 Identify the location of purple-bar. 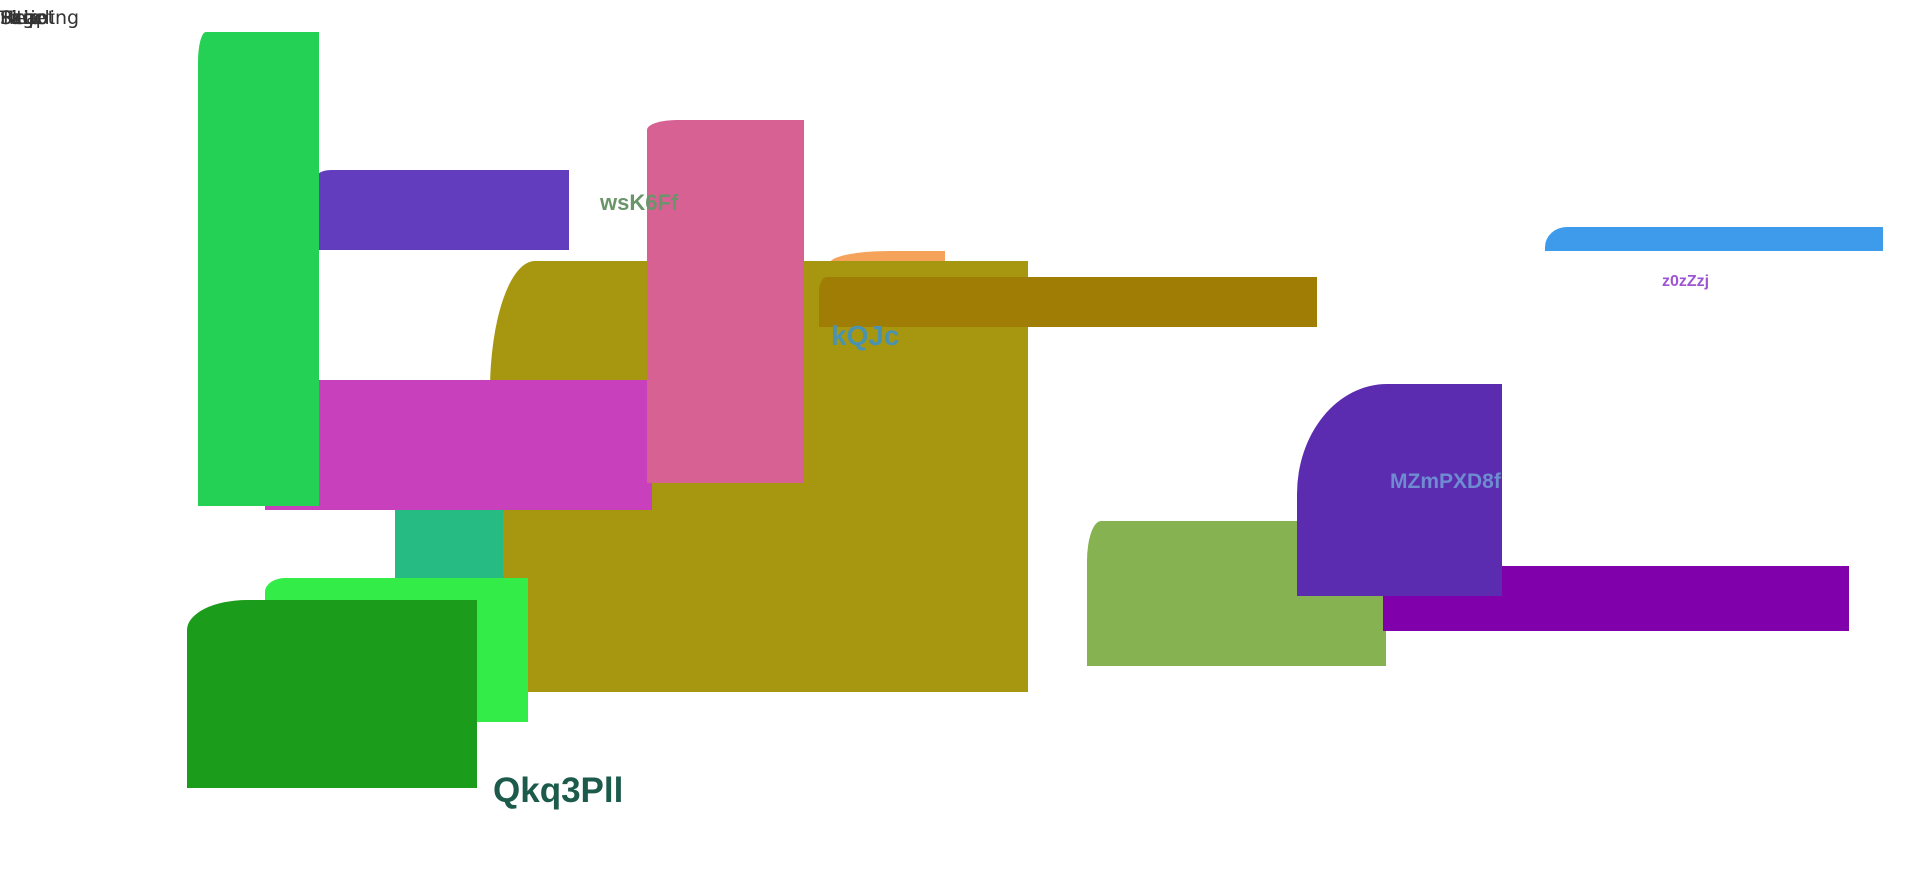
(441, 210).